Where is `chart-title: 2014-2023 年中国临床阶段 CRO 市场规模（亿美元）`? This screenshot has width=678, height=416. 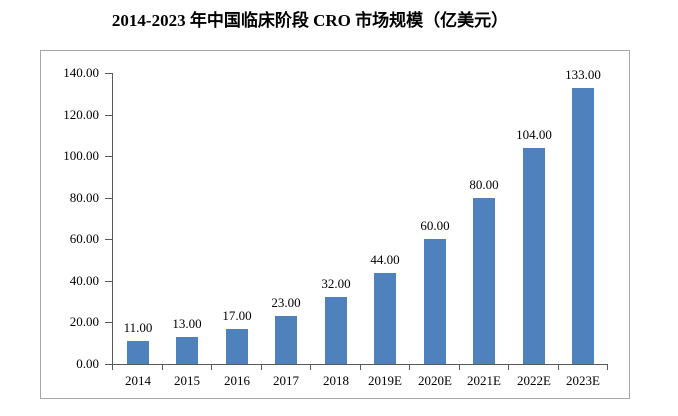
chart-title: 2014-2023 年中国临床阶段 CRO 市场规模（亿美元） is located at coordinates (310, 20).